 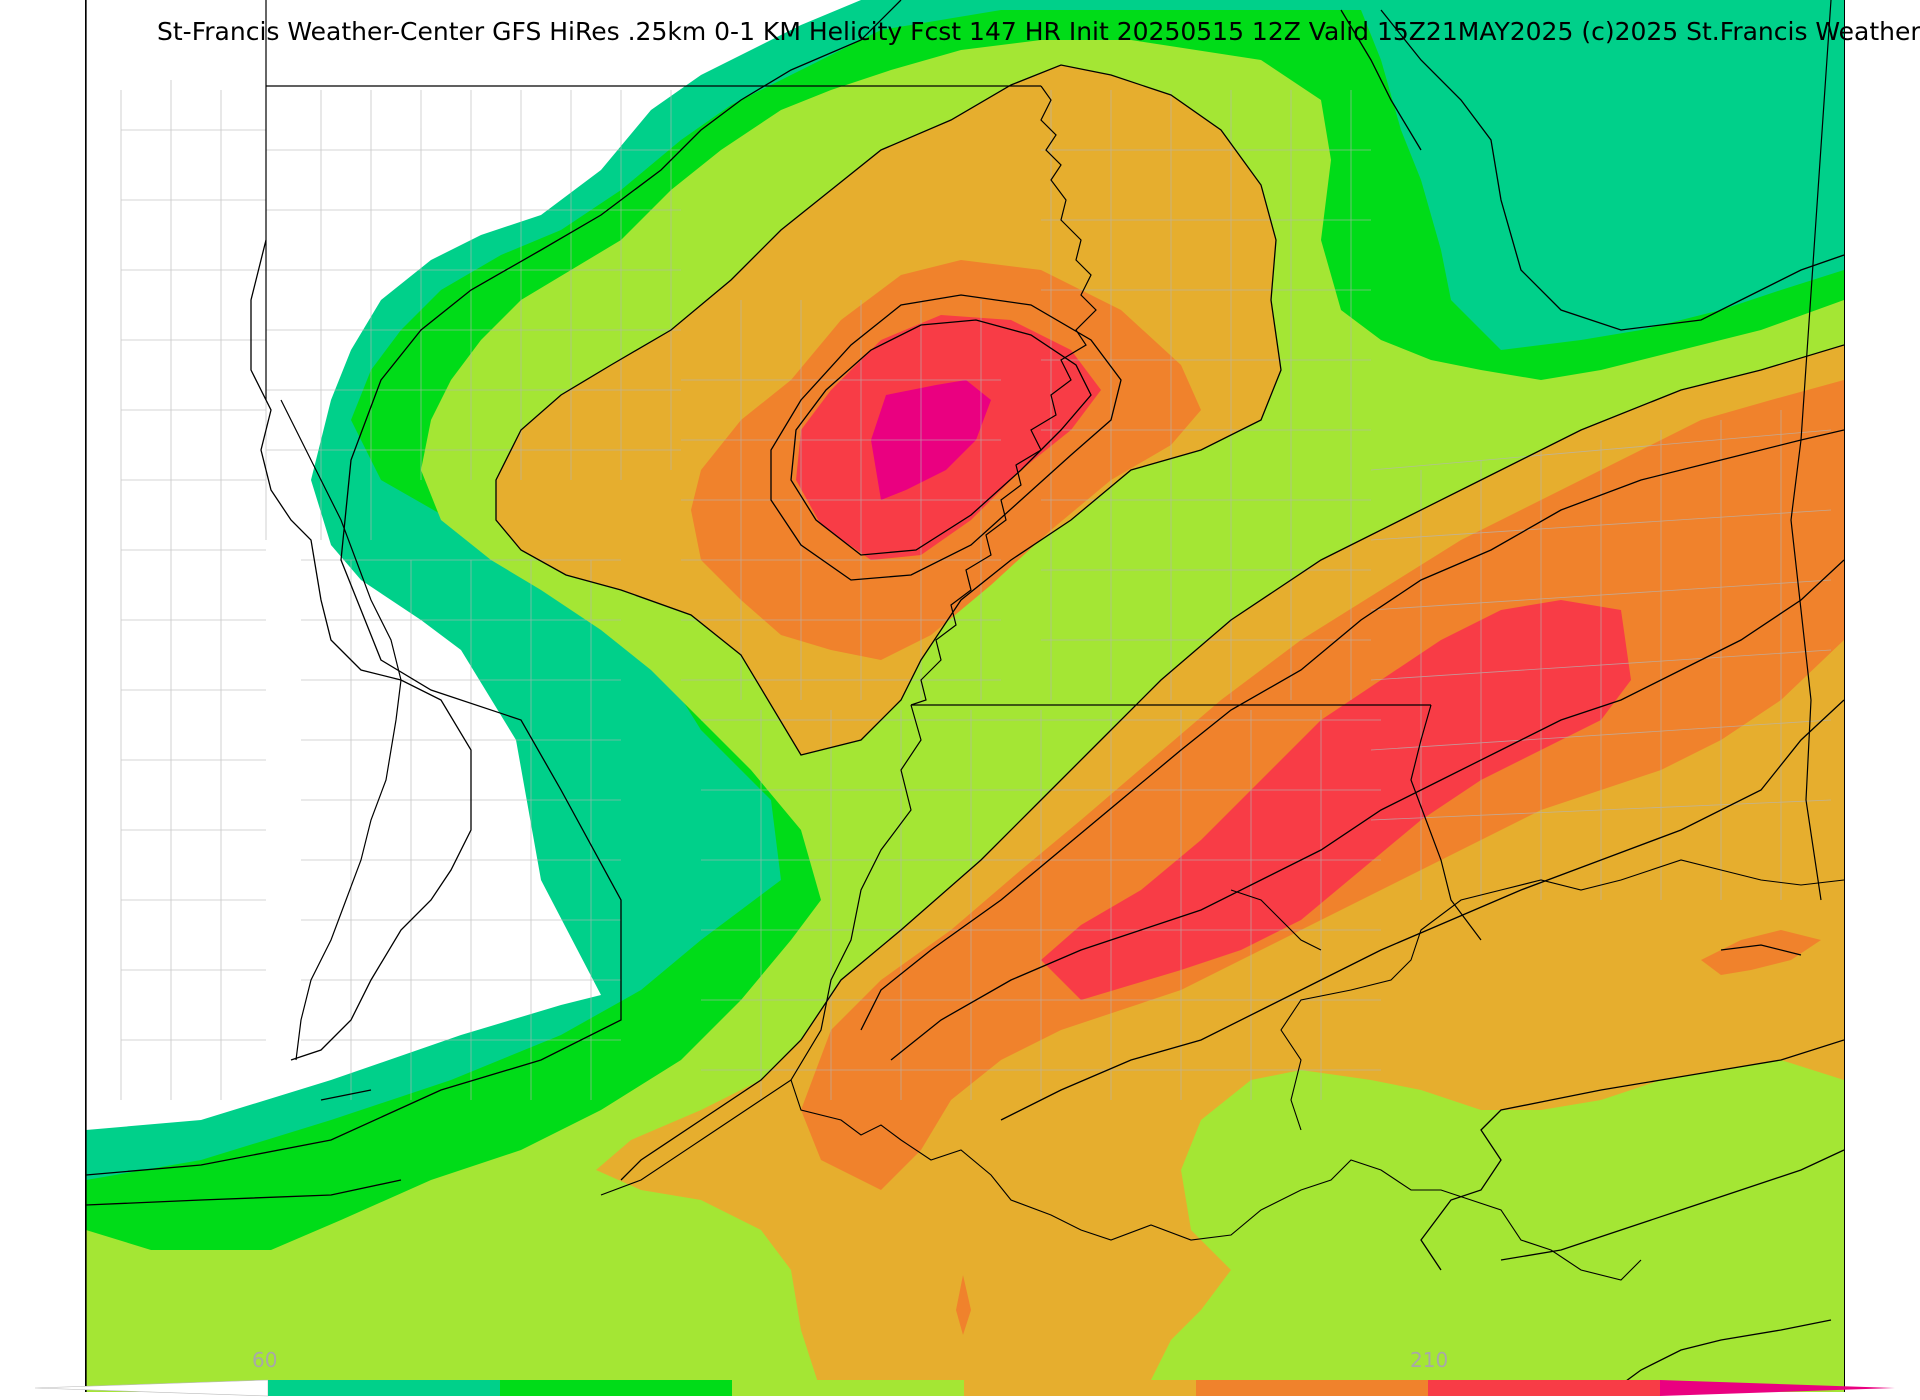 I want to click on colorbar-tick-210: 210, so click(x=1429, y=1360).